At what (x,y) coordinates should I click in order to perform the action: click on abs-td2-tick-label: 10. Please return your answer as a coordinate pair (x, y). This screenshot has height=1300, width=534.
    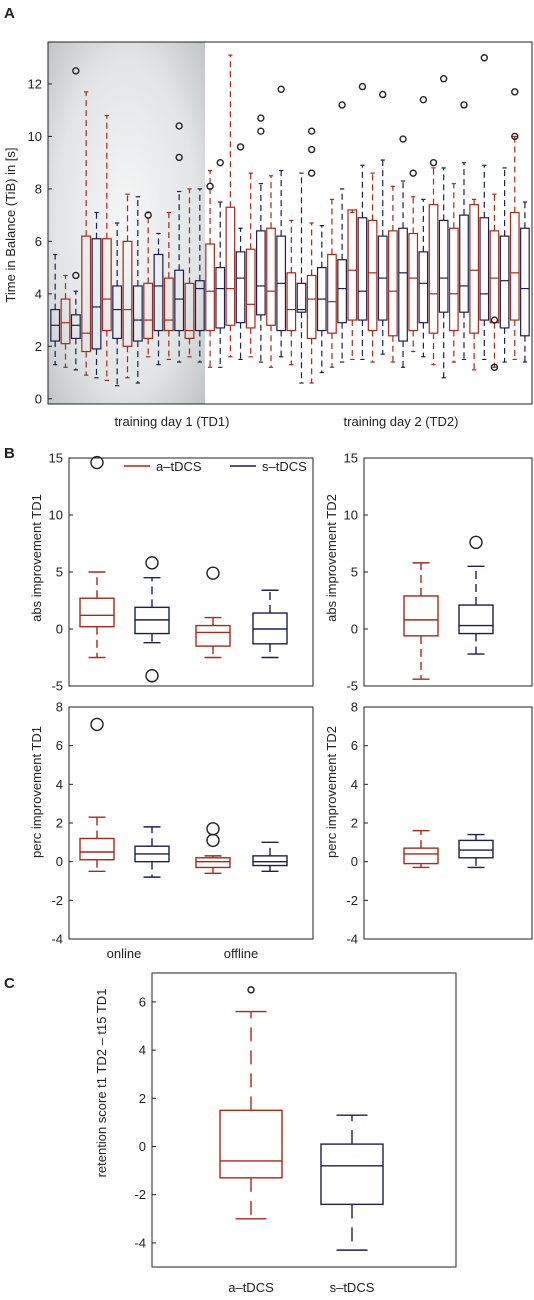
    Looking at the image, I should click on (351, 515).